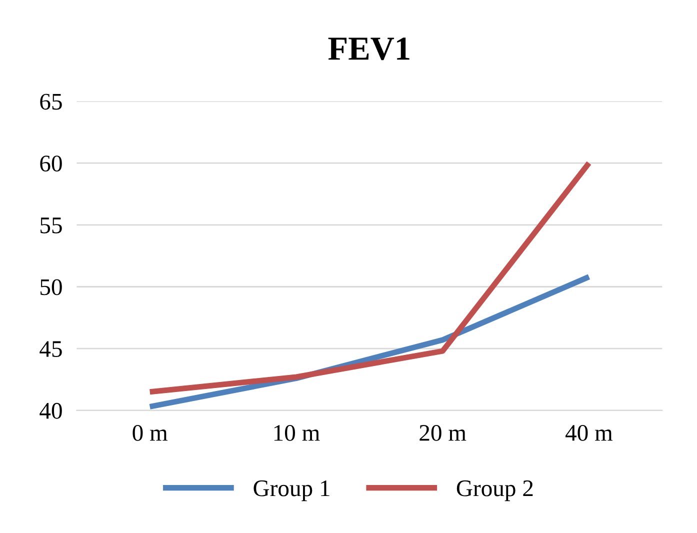  What do you see at coordinates (51, 287) in the screenshot?
I see `y-tick-label: 50` at bounding box center [51, 287].